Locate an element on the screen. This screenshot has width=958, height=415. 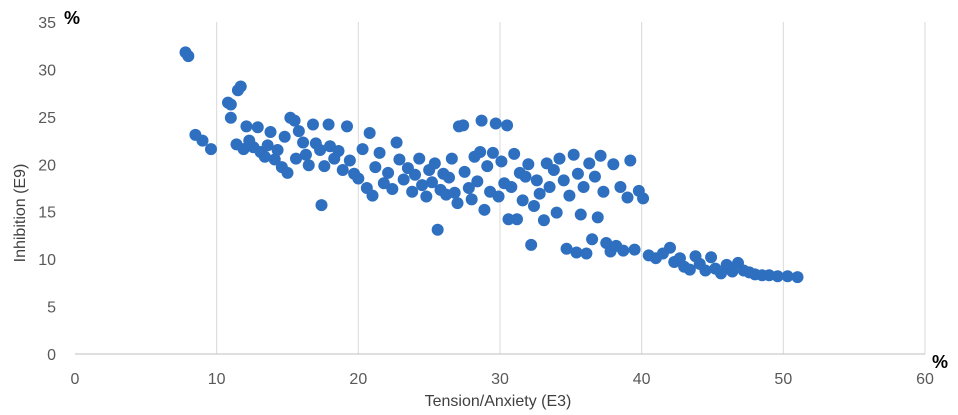
x-tick-label: 10 is located at coordinates (217, 379).